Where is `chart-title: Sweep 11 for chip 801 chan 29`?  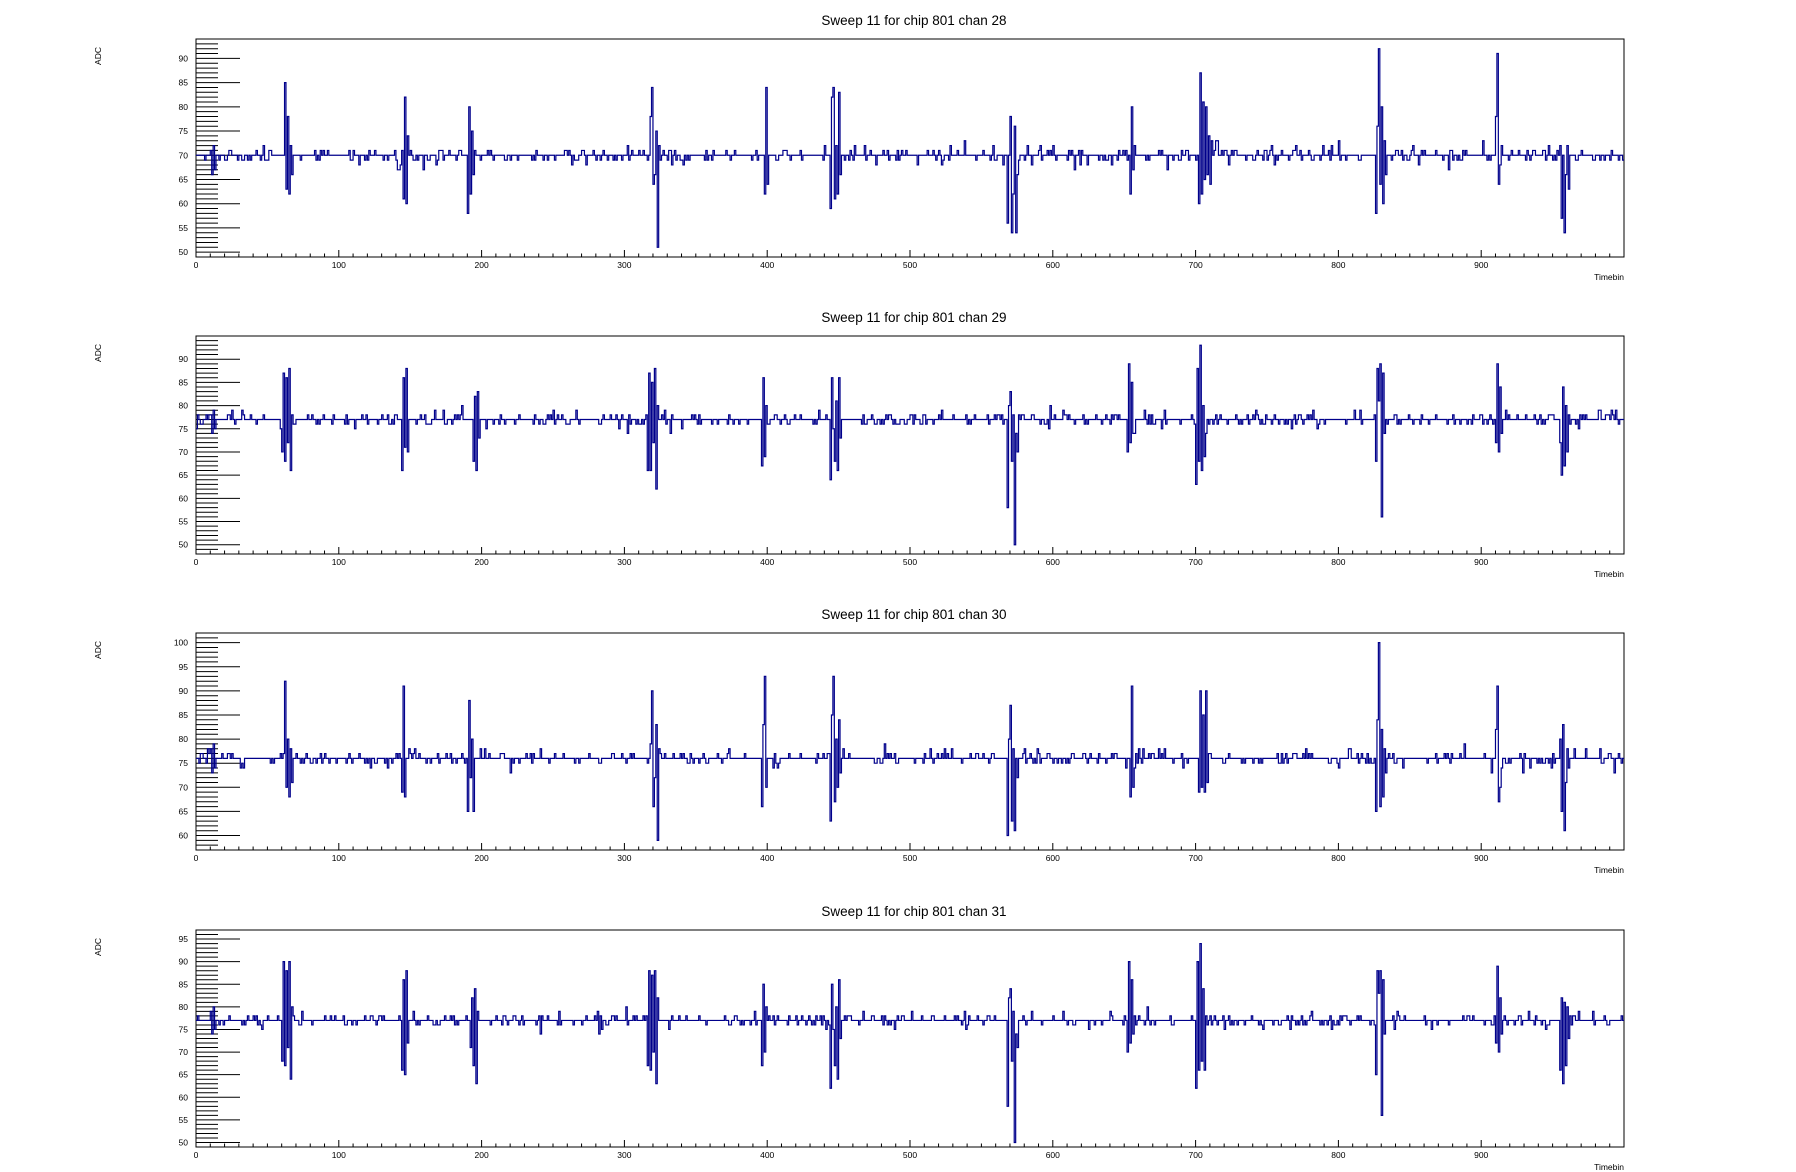 chart-title: Sweep 11 for chip 801 chan 29 is located at coordinates (913, 317).